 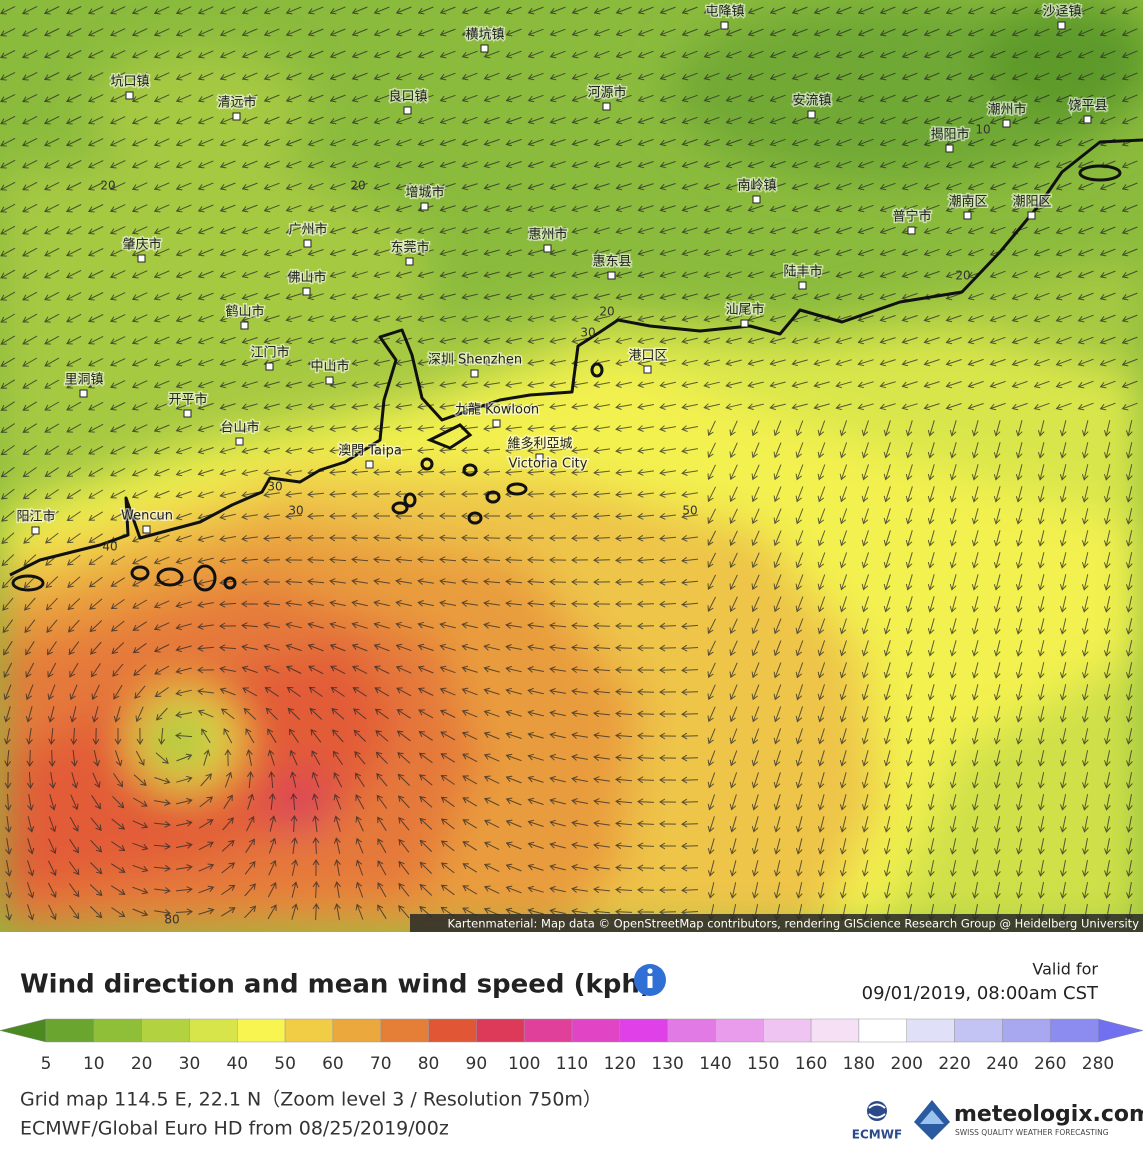 What do you see at coordinates (811, 101) in the screenshot?
I see `place-label: 安流镇` at bounding box center [811, 101].